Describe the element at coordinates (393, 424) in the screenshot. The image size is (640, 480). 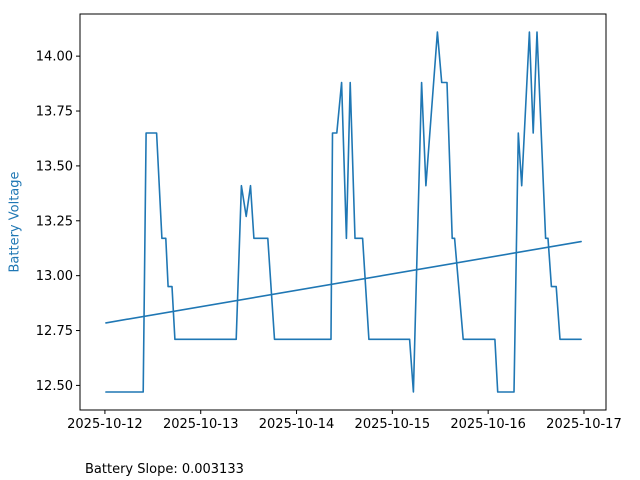
I see `x-tick-label: 2025-10-15` at that location.